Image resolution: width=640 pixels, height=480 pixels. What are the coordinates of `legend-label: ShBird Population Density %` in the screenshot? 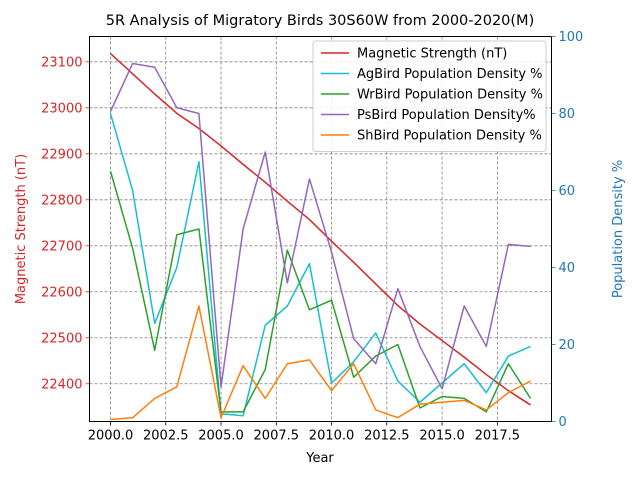 It's located at (449, 136).